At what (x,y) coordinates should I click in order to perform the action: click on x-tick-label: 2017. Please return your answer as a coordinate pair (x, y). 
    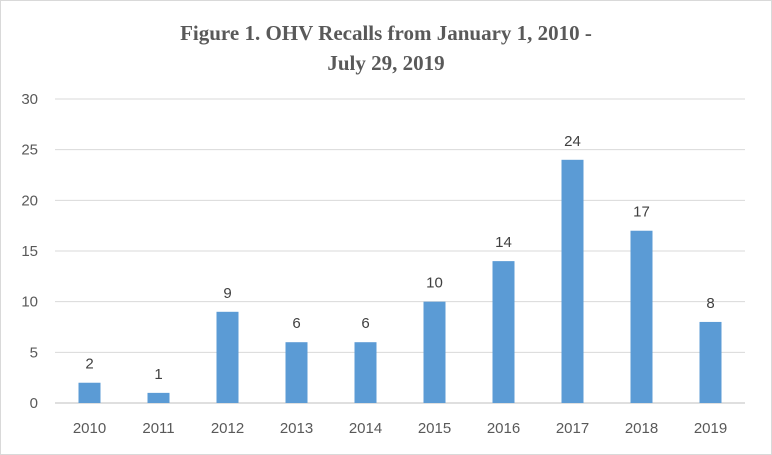
    Looking at the image, I should click on (572, 428).